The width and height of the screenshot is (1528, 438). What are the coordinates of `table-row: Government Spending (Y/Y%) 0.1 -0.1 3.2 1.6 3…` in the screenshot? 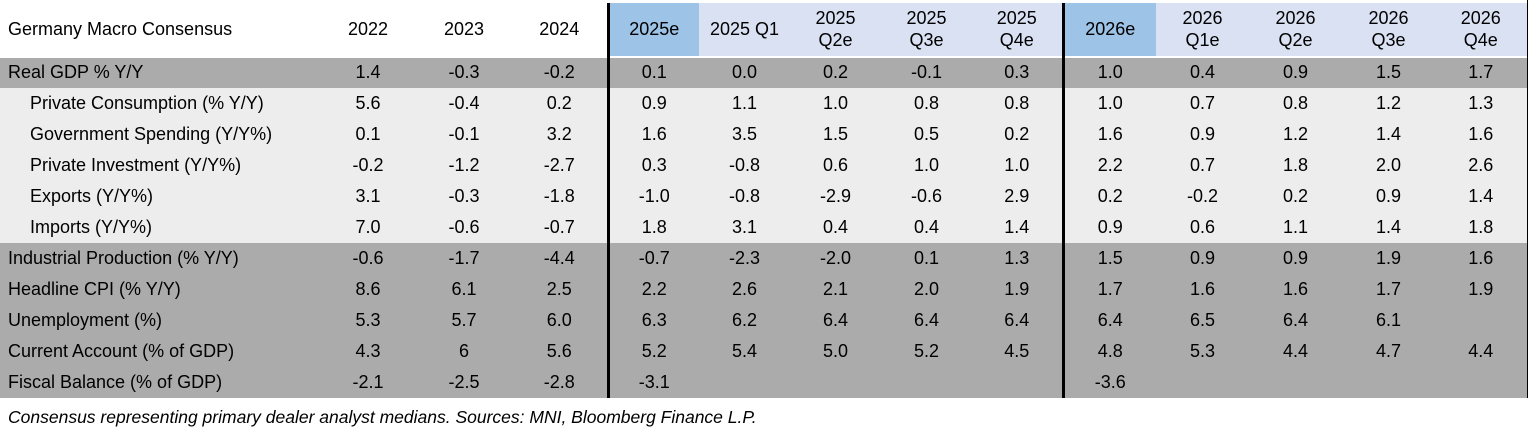 It's located at (764, 134).